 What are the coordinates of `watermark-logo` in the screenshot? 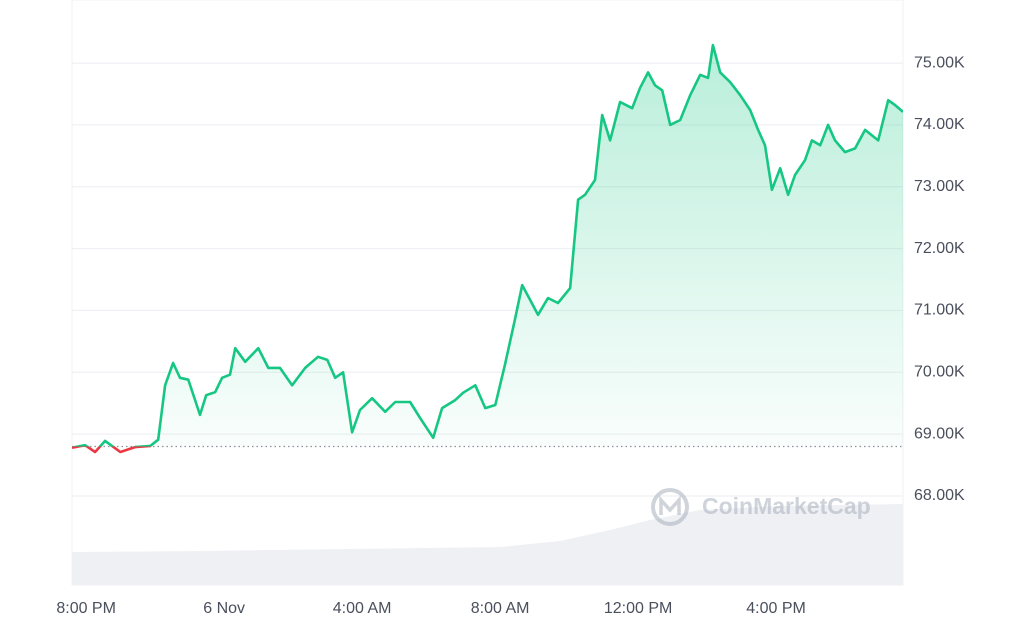 It's located at (670, 507).